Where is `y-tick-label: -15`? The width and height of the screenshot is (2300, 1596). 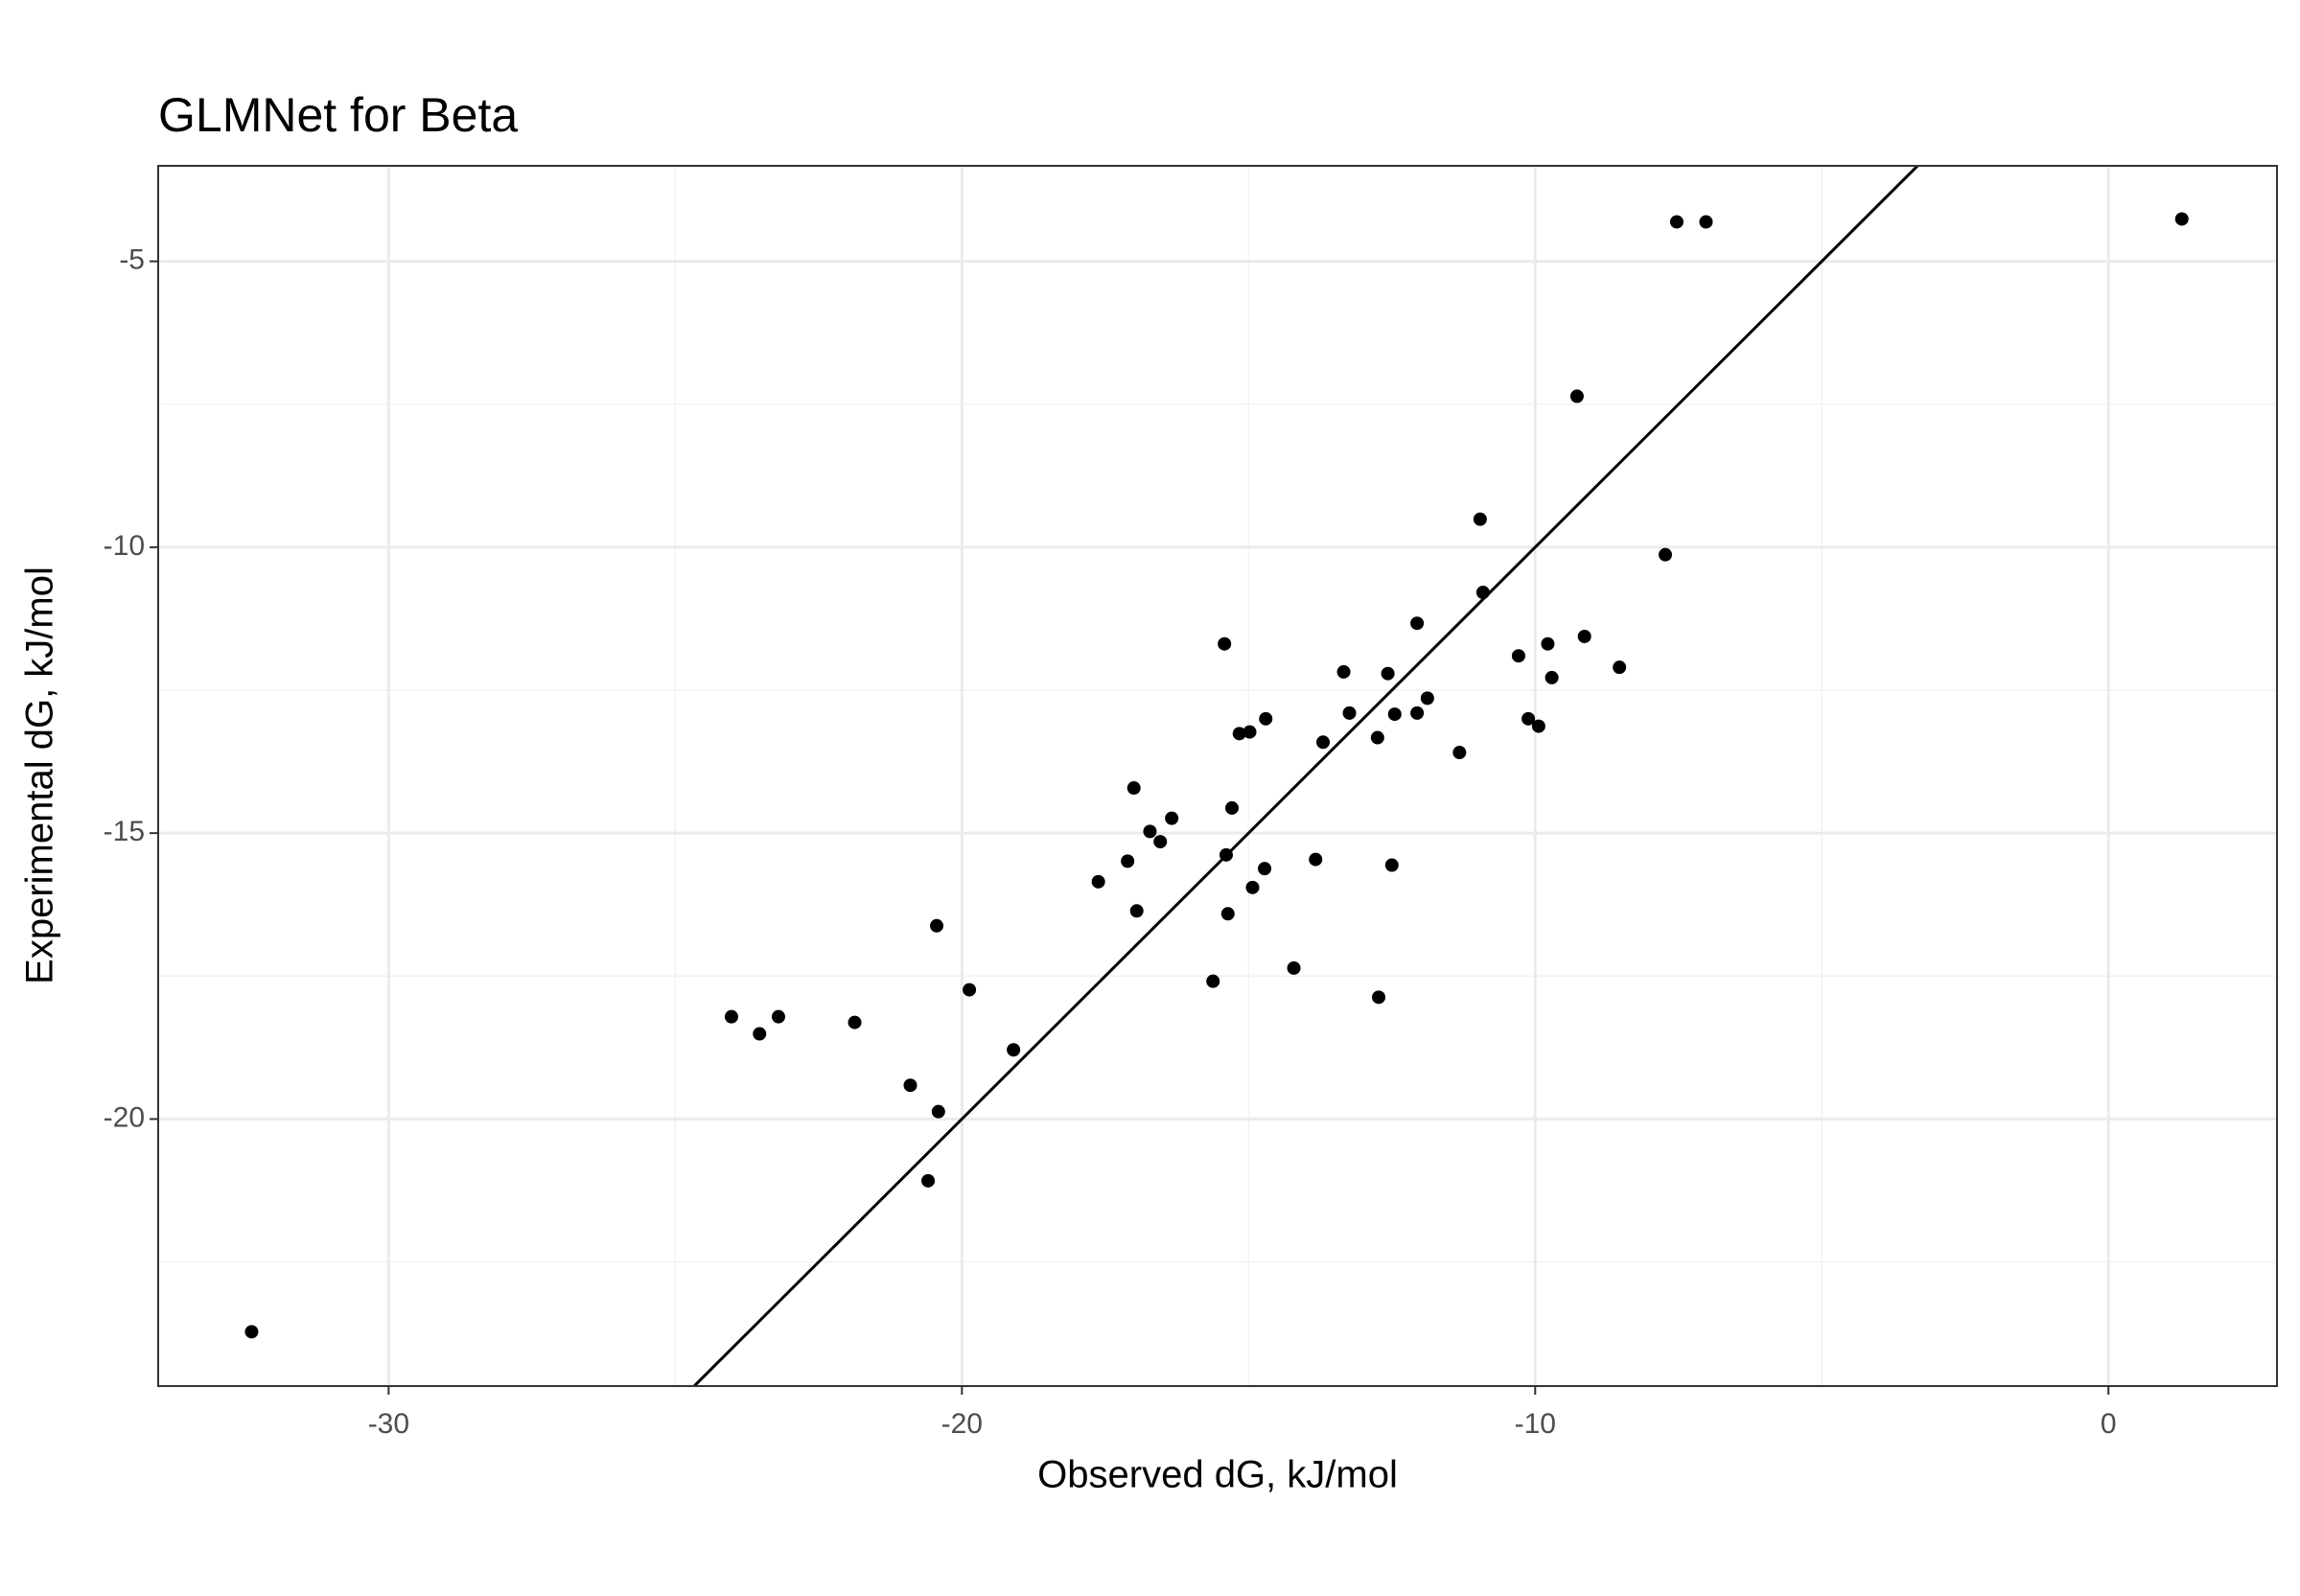
y-tick-label: -15 is located at coordinates (124, 831).